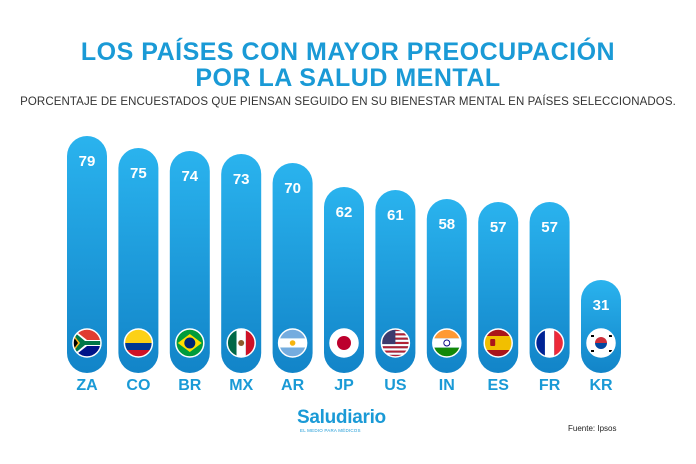  I want to click on colombia-flag, so click(138, 343).